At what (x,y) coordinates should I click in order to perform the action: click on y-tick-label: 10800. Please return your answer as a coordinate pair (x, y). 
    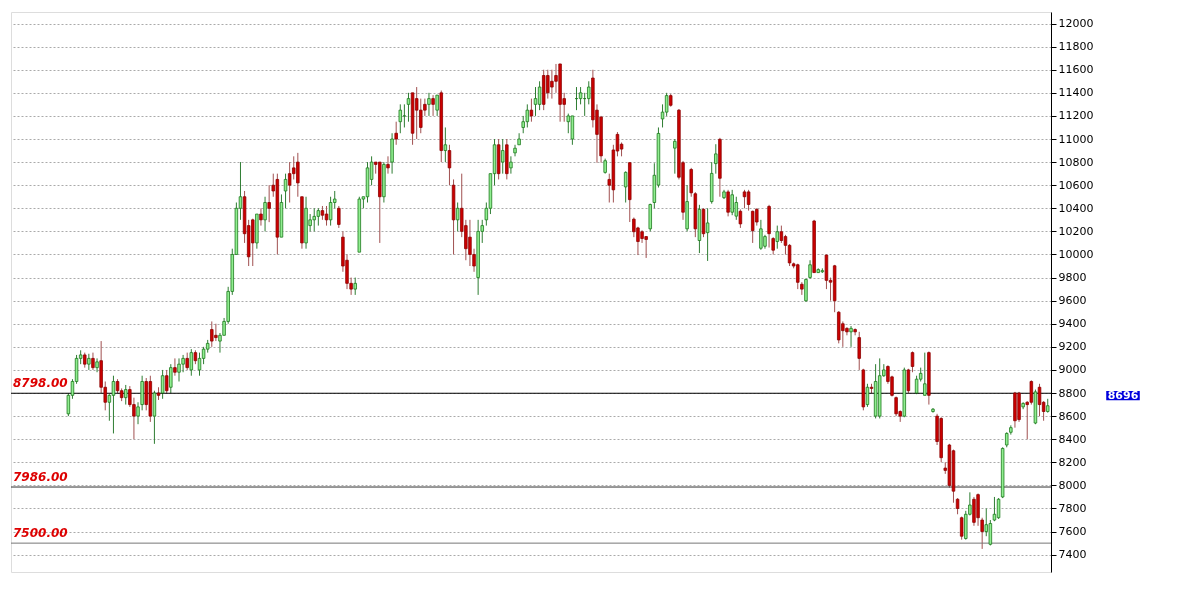
    Looking at the image, I should click on (1076, 162).